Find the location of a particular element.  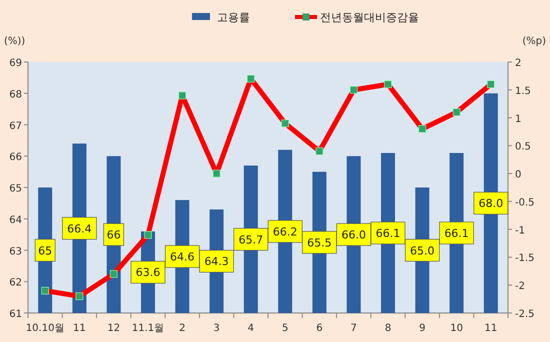

y-tick-label: 63 is located at coordinates (15, 252).